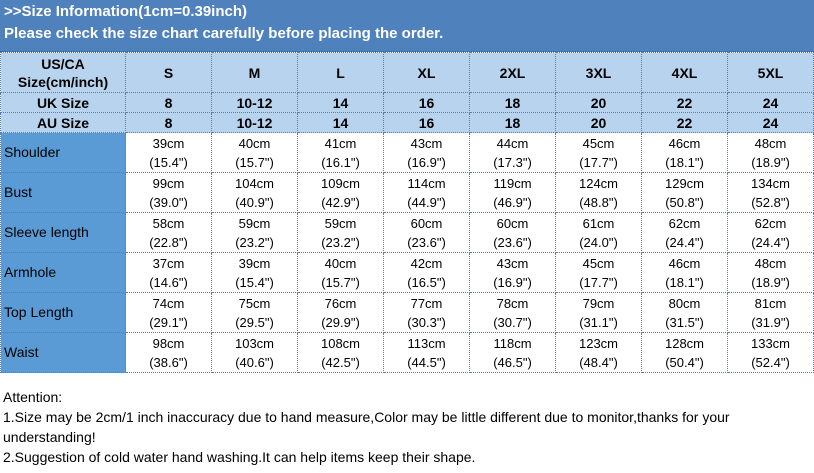  I want to click on size-header-cell: 3XL, so click(598, 72).